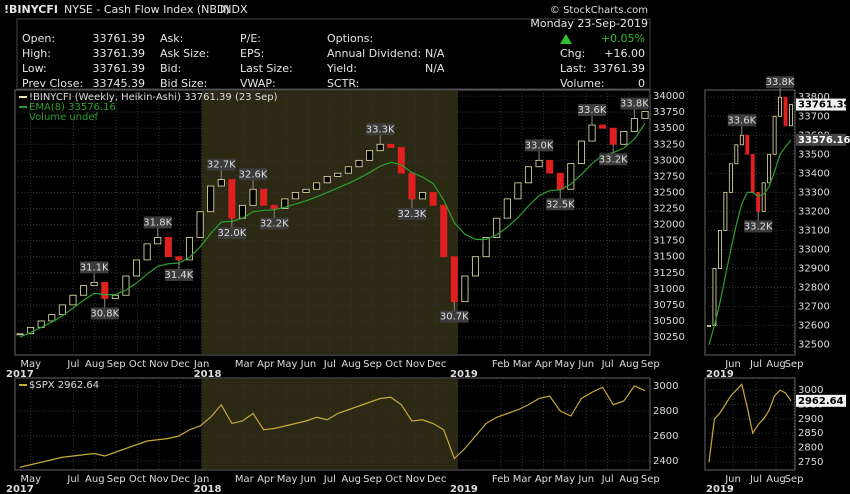 The width and height of the screenshot is (850, 494). What do you see at coordinates (613, 159) in the screenshot?
I see `annotation: 33.2K` at bounding box center [613, 159].